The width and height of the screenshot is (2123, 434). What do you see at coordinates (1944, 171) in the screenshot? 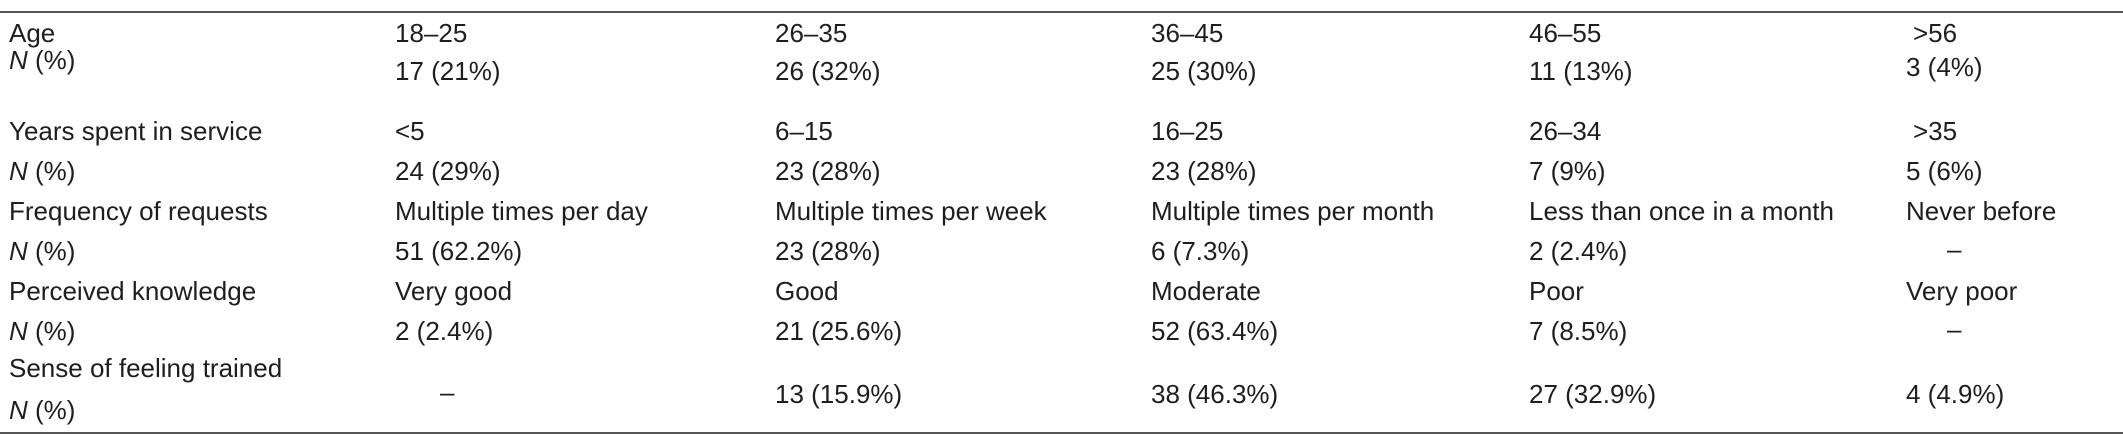
I see `value-cell: 5 (6%)` at bounding box center [1944, 171].